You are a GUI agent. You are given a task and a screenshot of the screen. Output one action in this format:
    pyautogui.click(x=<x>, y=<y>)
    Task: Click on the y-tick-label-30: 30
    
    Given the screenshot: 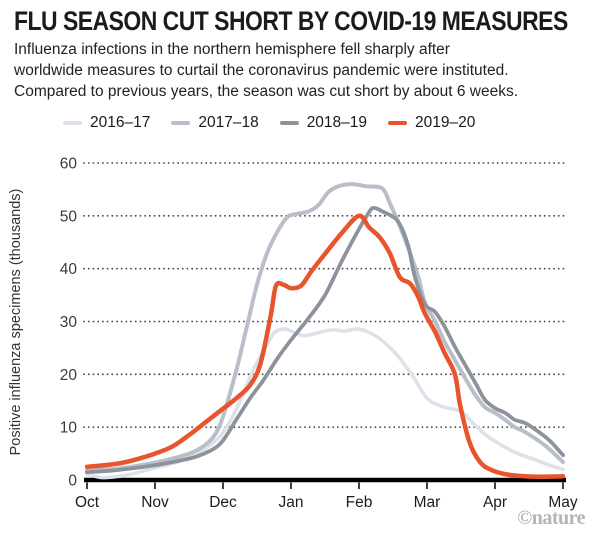 What is the action you would take?
    pyautogui.click(x=69, y=322)
    